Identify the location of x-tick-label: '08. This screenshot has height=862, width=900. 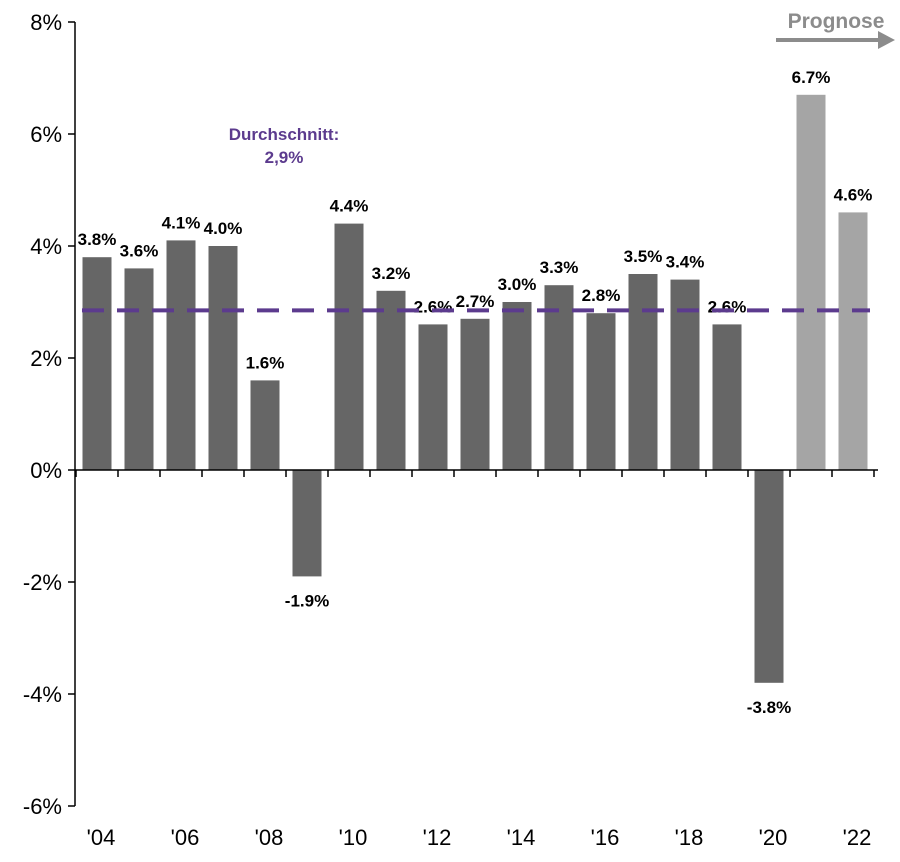
(269, 837).